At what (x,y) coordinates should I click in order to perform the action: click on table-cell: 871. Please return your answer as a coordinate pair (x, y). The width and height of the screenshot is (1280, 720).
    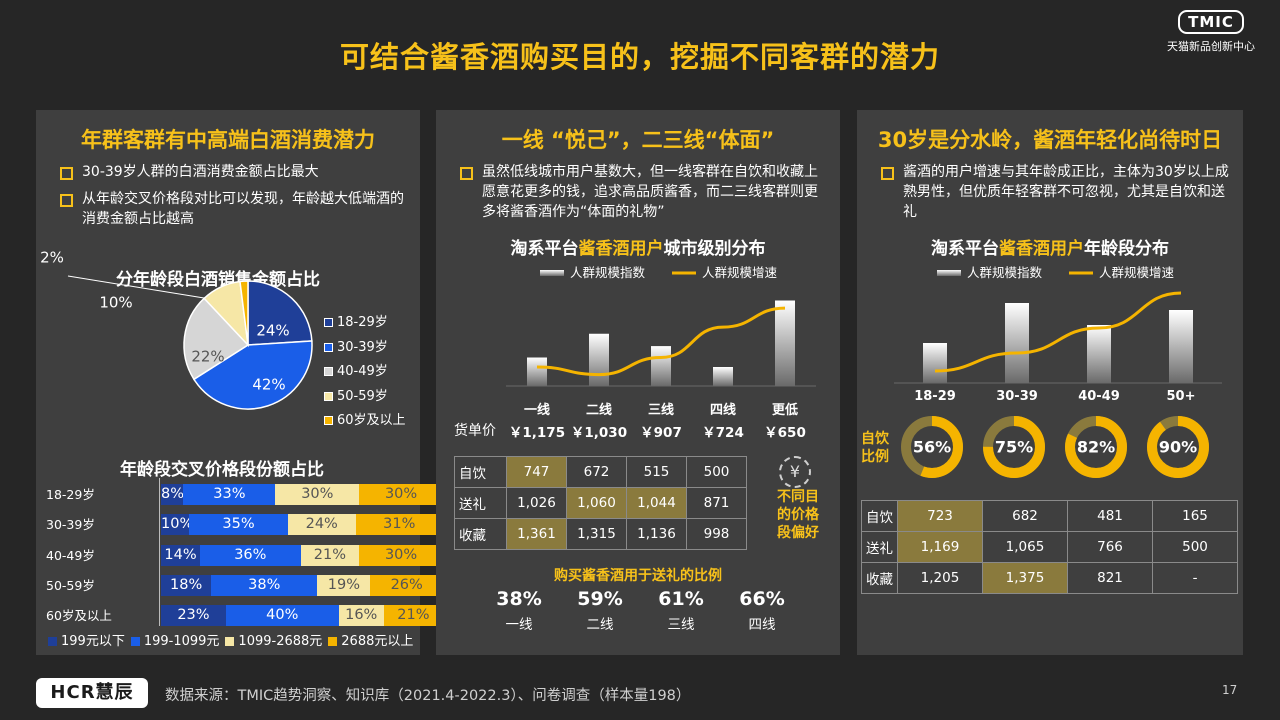
    Looking at the image, I should click on (716, 503).